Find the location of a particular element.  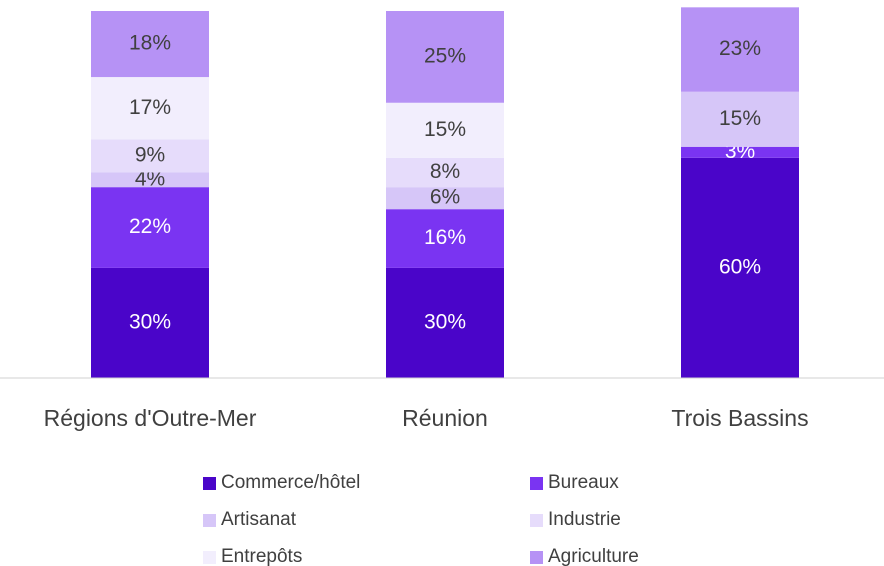

legend-label: Bureaux is located at coordinates (583, 482).